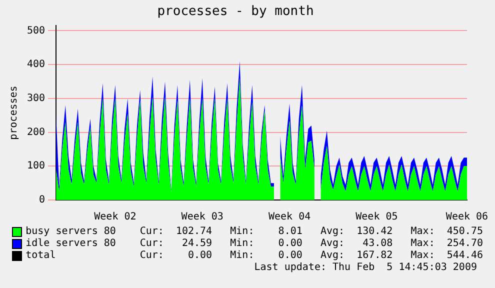 The height and width of the screenshot is (288, 495). Describe the element at coordinates (289, 217) in the screenshot. I see `x-tick-label: Week 04` at that location.